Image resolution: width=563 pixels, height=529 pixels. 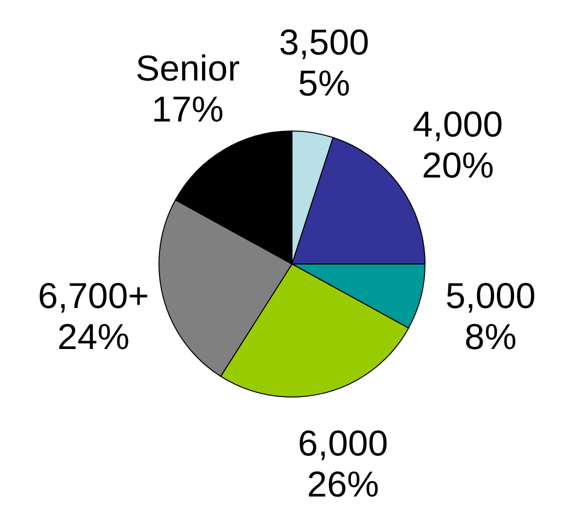 I want to click on slice-label: 5,000, so click(x=491, y=295).